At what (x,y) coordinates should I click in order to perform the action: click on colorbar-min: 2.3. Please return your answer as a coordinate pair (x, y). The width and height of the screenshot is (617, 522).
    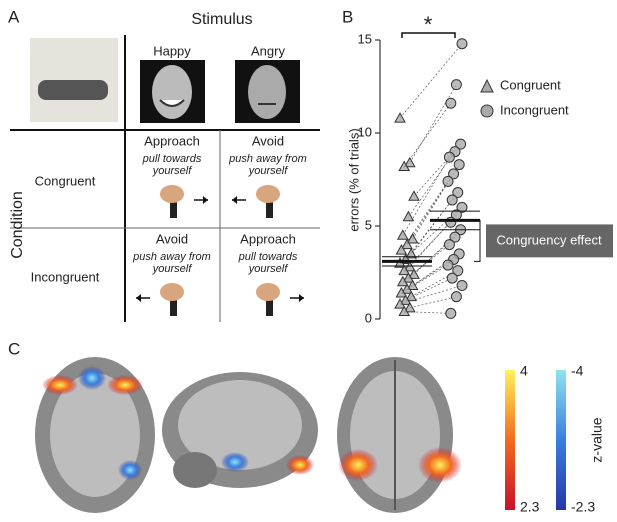
    Looking at the image, I should click on (530, 507).